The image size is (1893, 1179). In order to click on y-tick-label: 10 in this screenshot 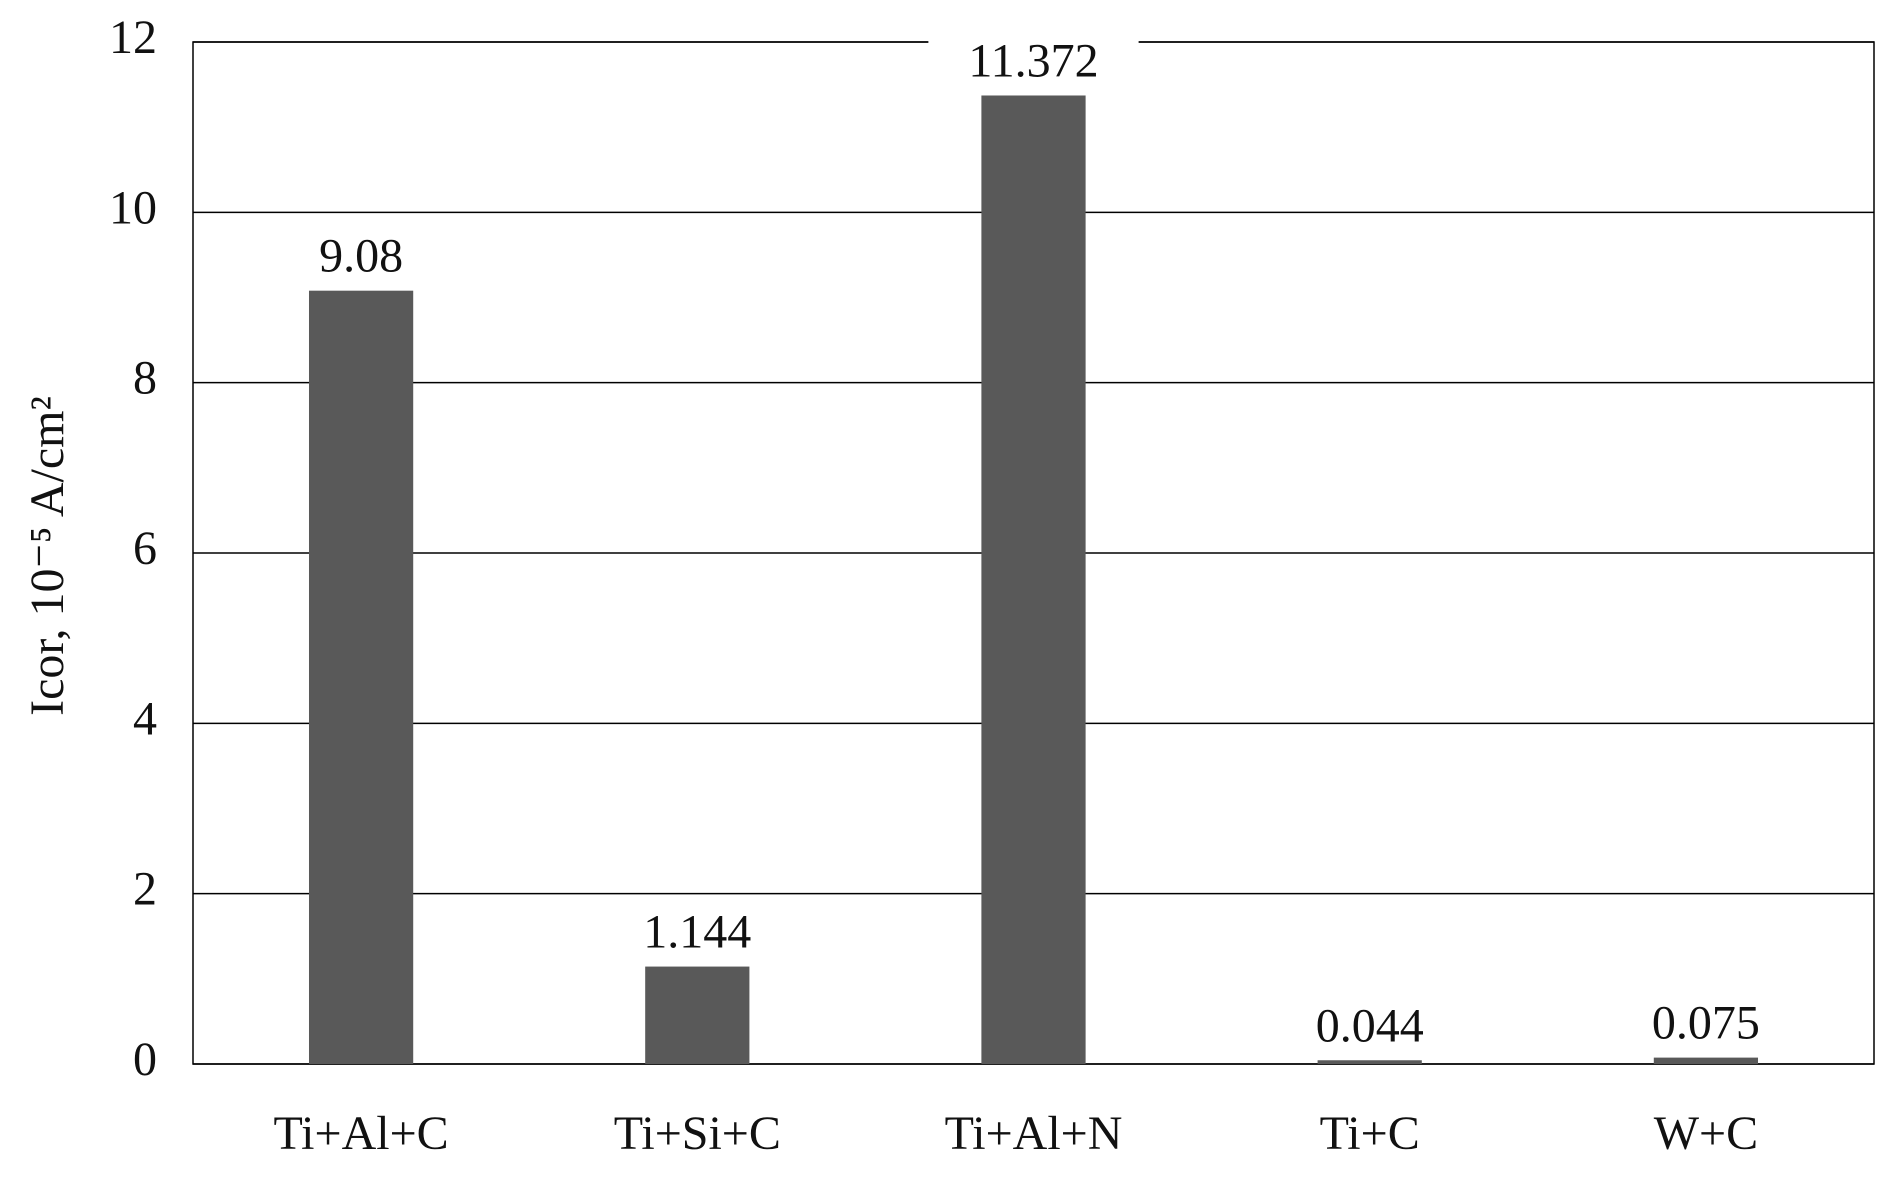, I will do `click(133, 207)`.